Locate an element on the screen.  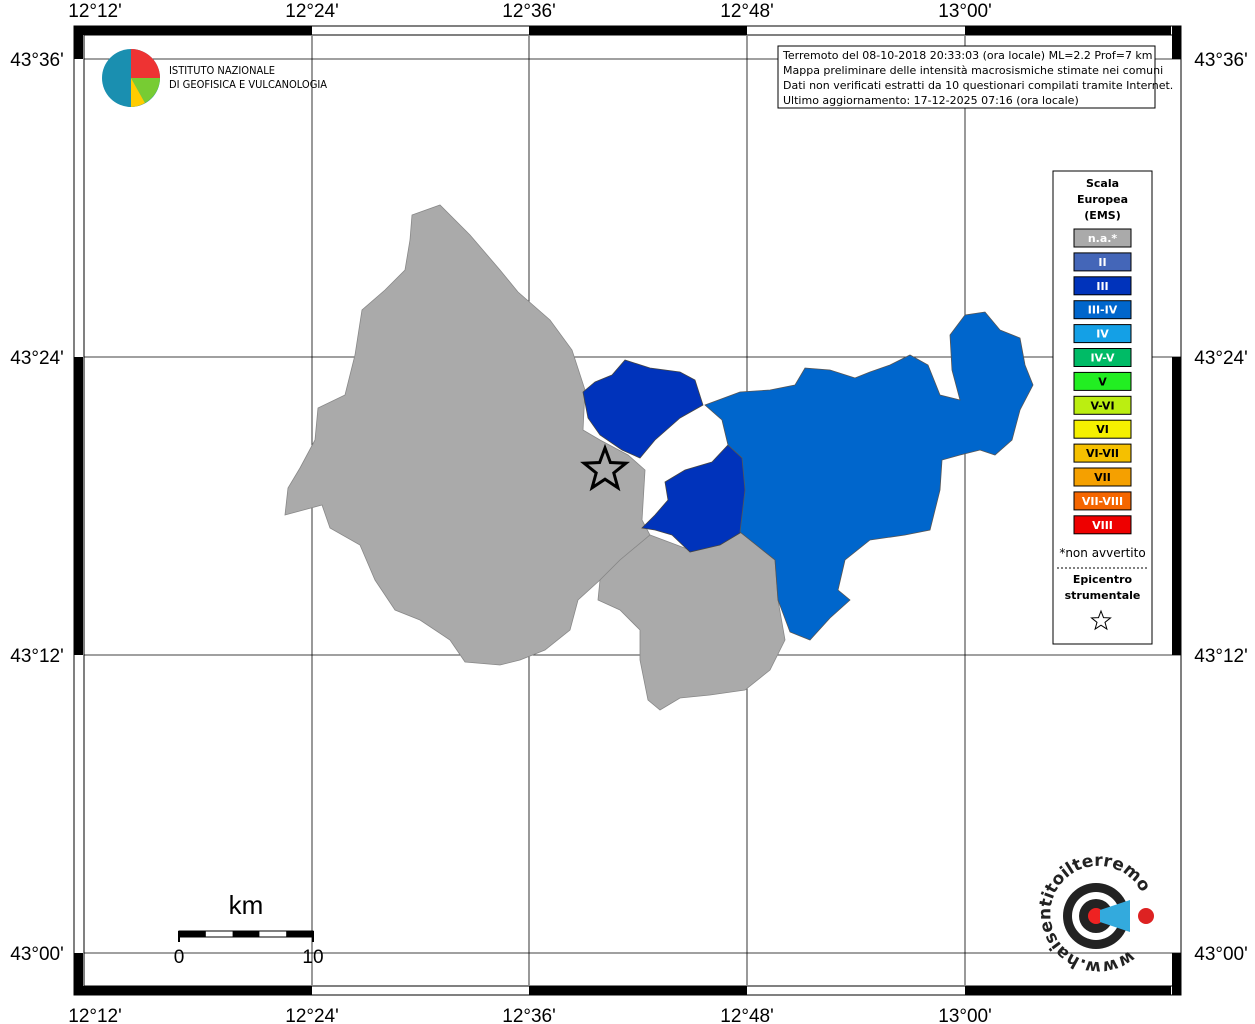
legend-epicenter: strumentale is located at coordinates (1103, 595).